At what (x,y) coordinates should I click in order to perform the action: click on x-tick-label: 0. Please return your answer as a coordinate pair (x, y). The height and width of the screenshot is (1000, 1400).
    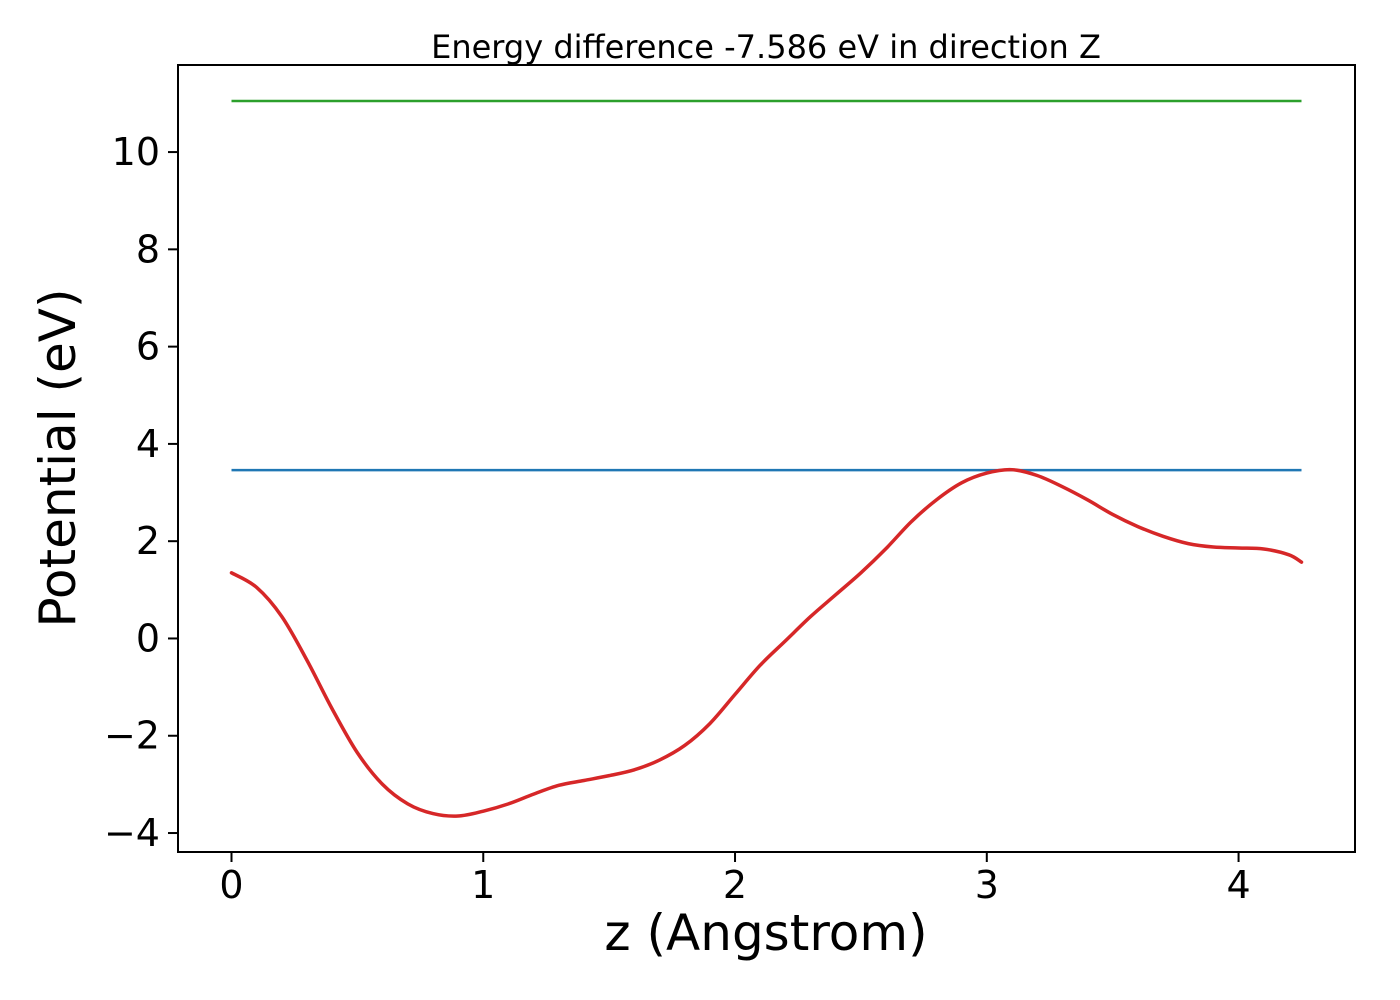
    Looking at the image, I should click on (231, 885).